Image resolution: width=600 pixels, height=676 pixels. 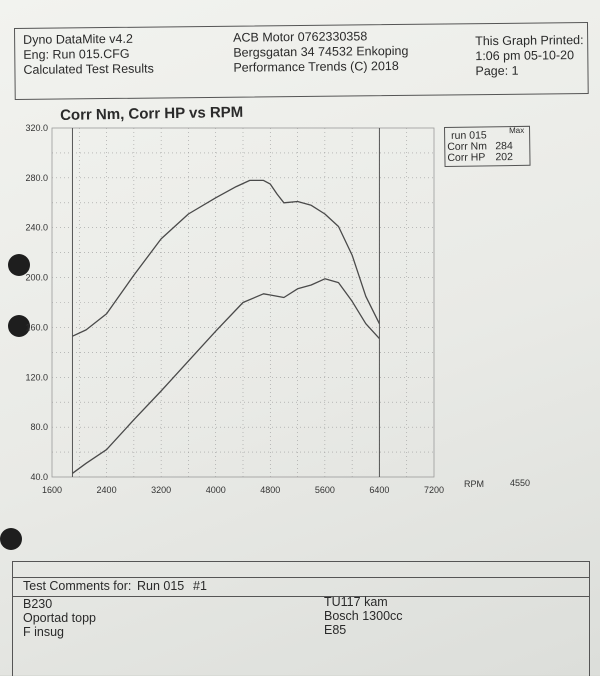 I want to click on comment-left: B230, so click(x=38, y=604).